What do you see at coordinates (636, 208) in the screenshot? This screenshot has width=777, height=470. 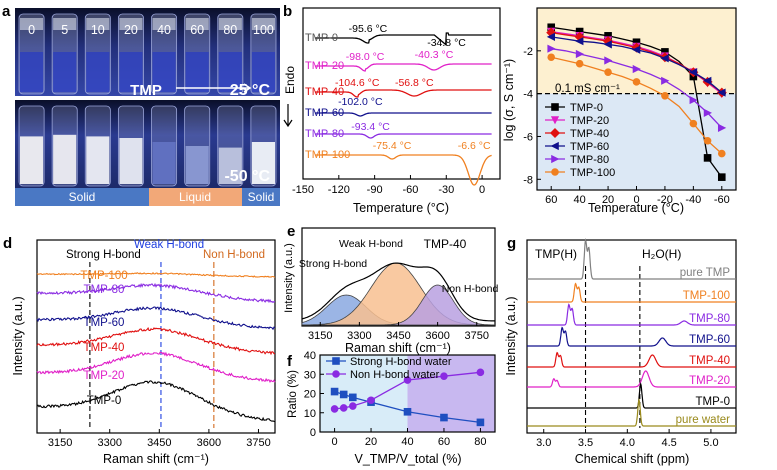 I see `panel-c-xlabel: Temperature (°C)` at bounding box center [636, 208].